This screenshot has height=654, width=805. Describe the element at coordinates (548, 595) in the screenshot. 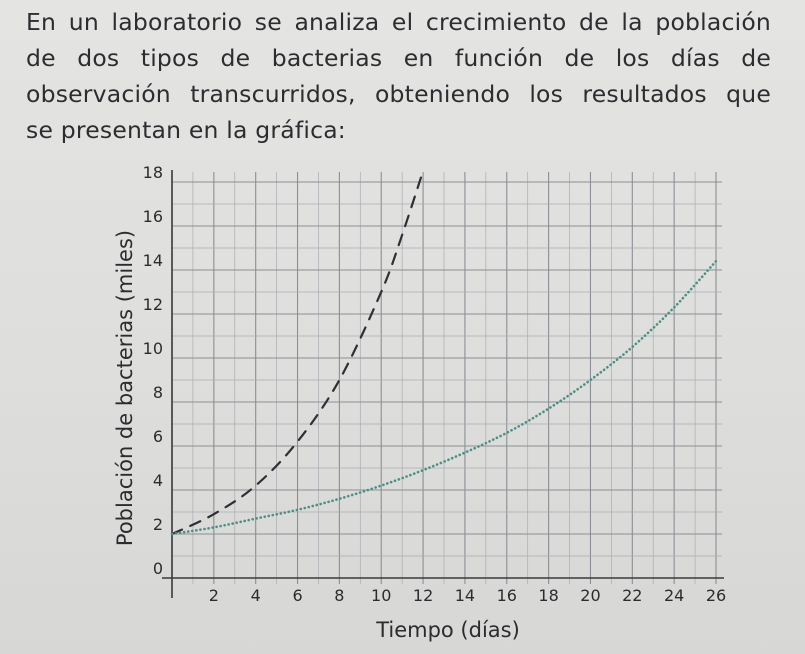

I see `x-tick-label: 18` at that location.